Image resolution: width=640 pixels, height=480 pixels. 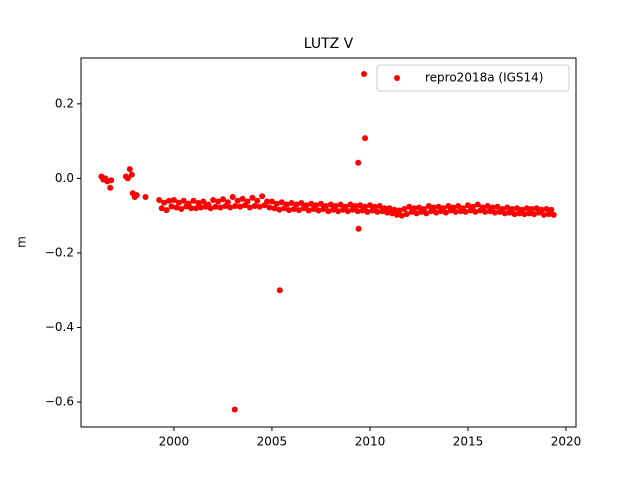 What do you see at coordinates (64, 178) in the screenshot?
I see `y-tick-label: 0.0` at bounding box center [64, 178].